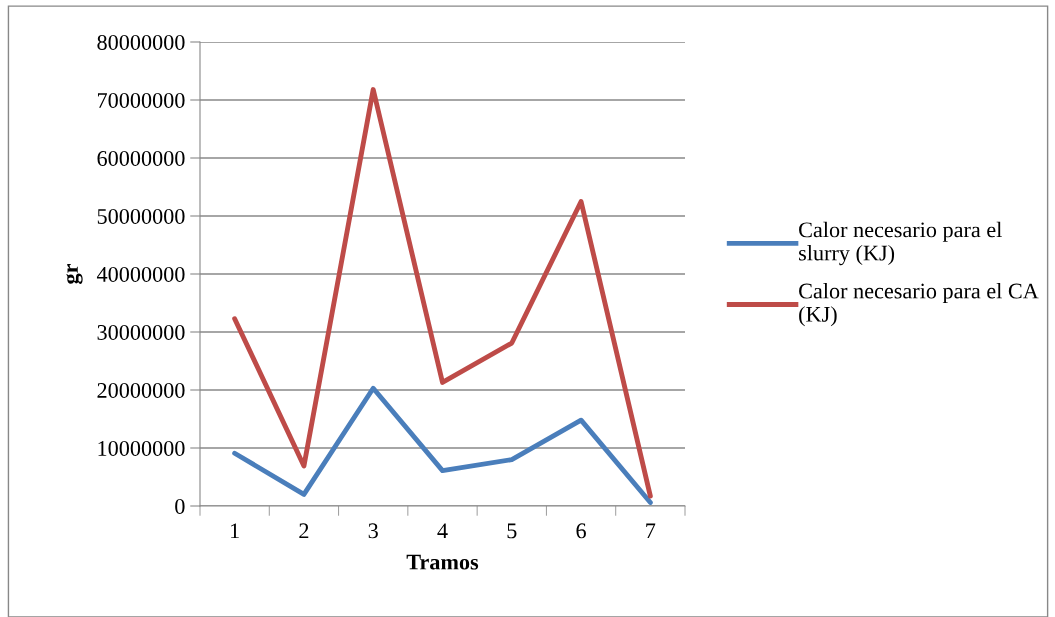  What do you see at coordinates (140, 274) in the screenshot?
I see `y-tick-label: 40000000` at bounding box center [140, 274].